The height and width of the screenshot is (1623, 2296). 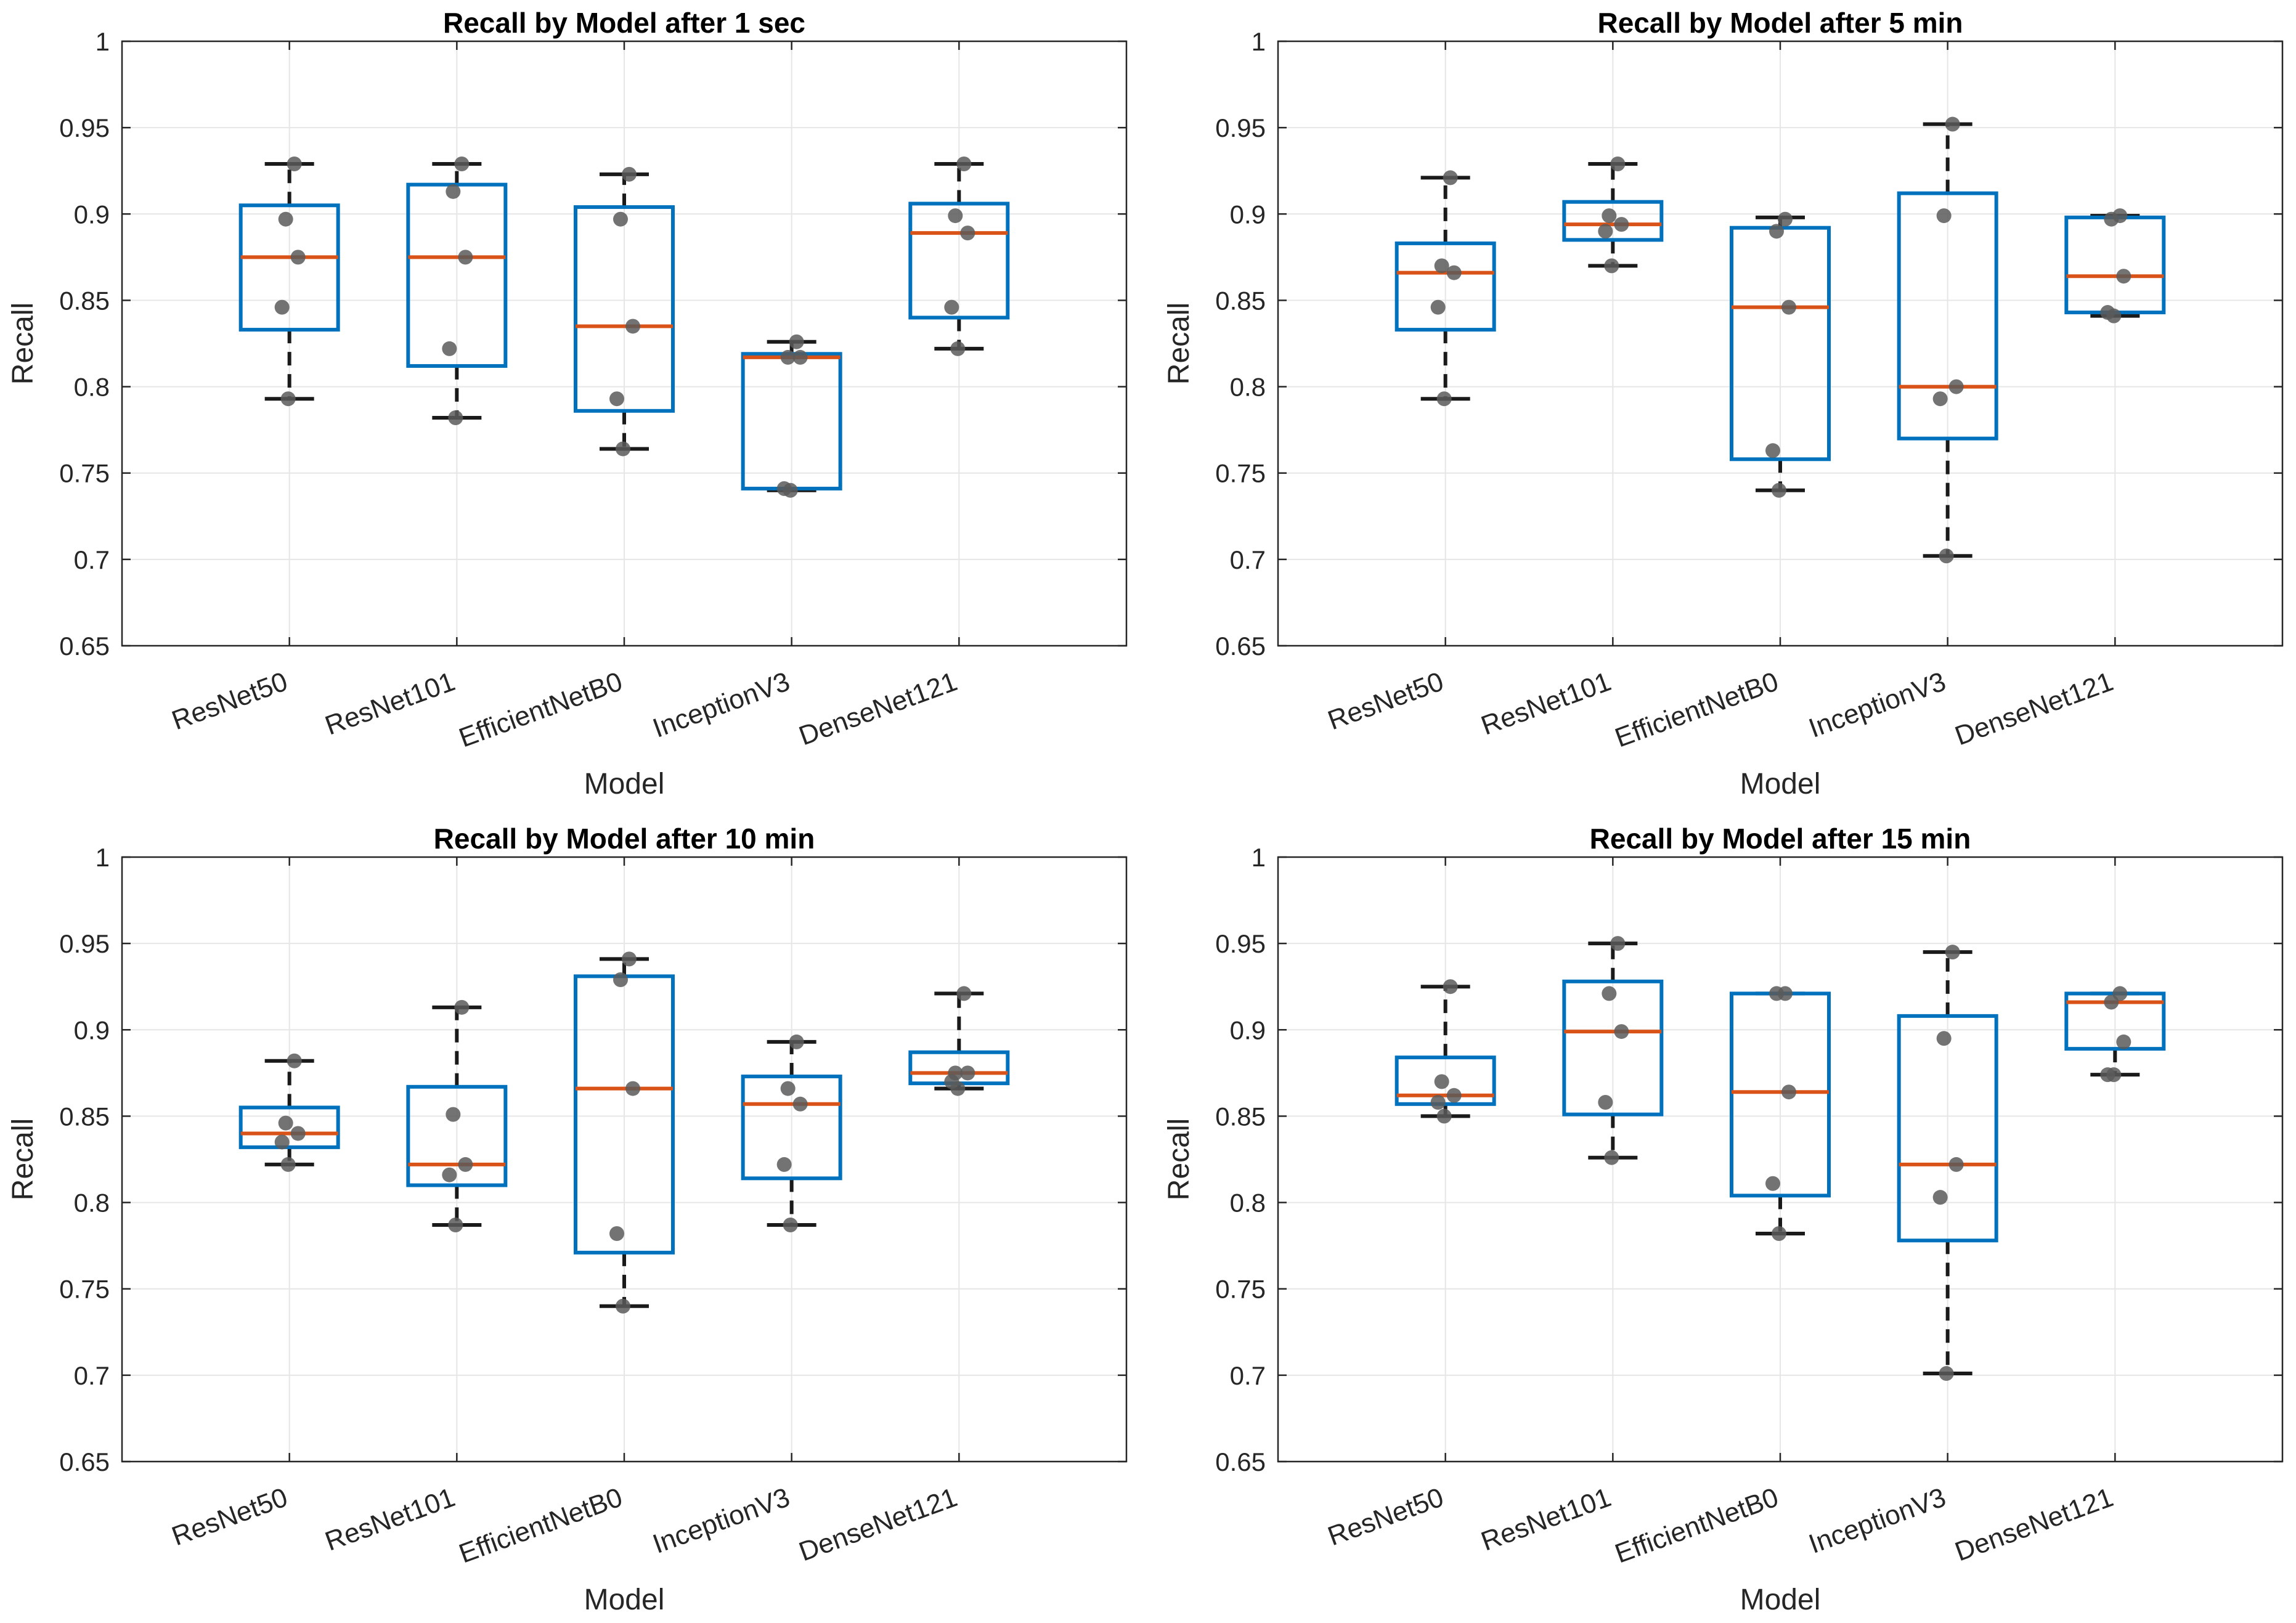 I want to click on chart-title: Recall by Model after 5 min, so click(x=1780, y=23).